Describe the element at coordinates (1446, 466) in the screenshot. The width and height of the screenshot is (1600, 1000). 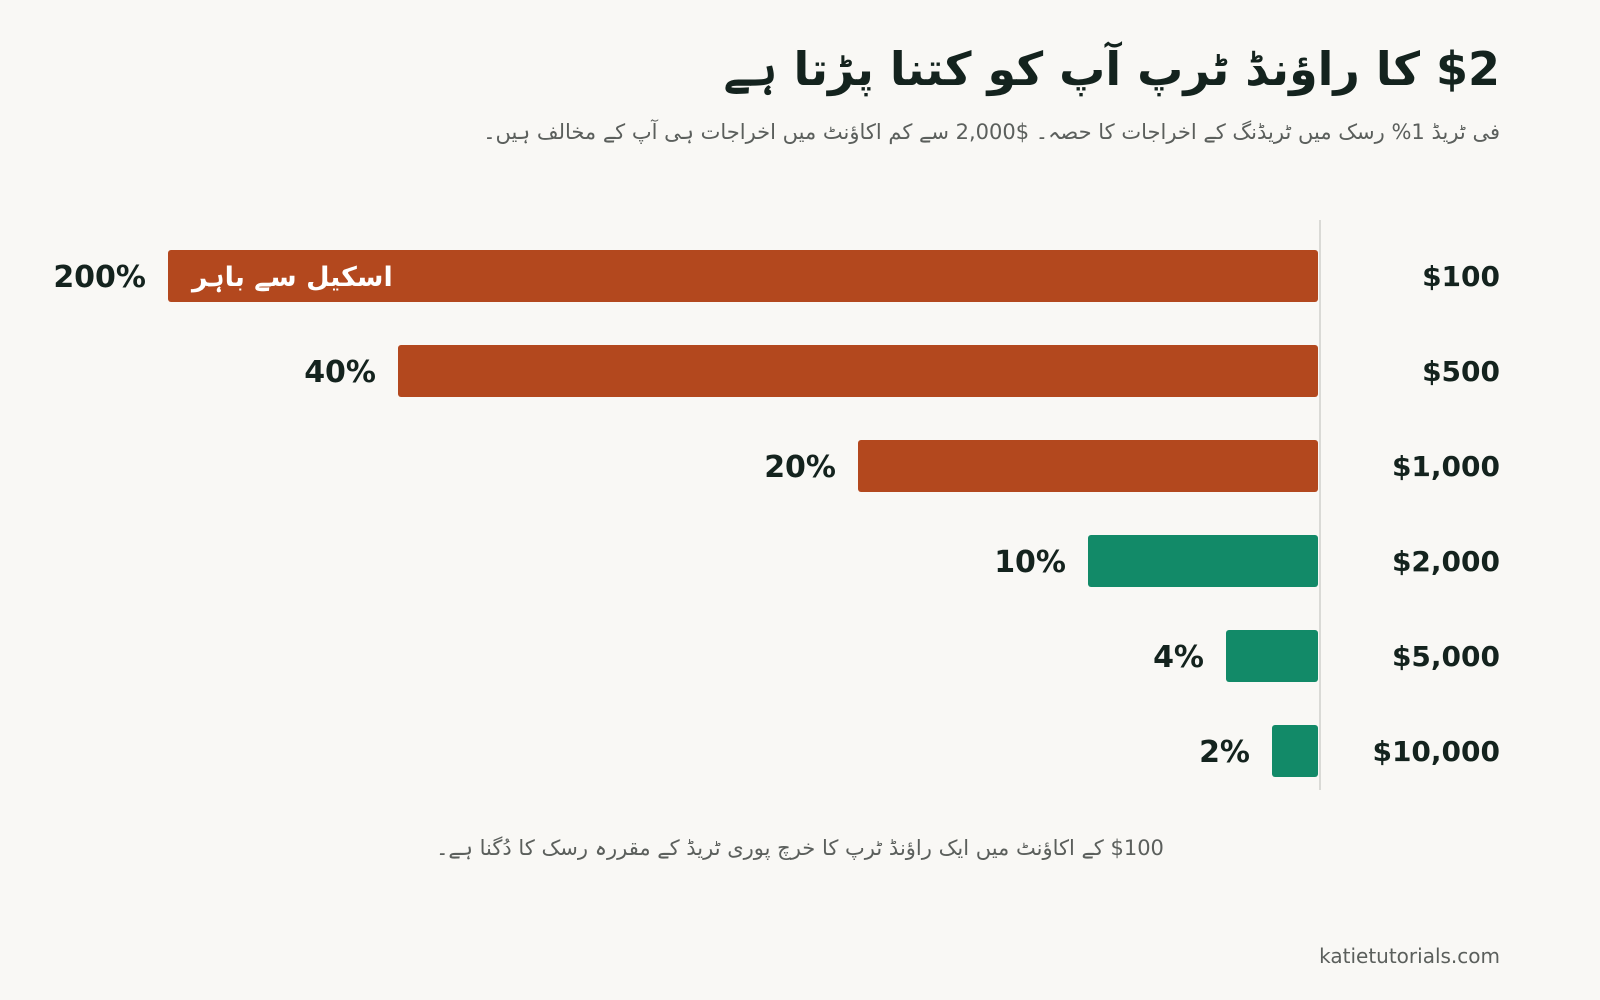
I see `category-label-3: $1,000` at that location.